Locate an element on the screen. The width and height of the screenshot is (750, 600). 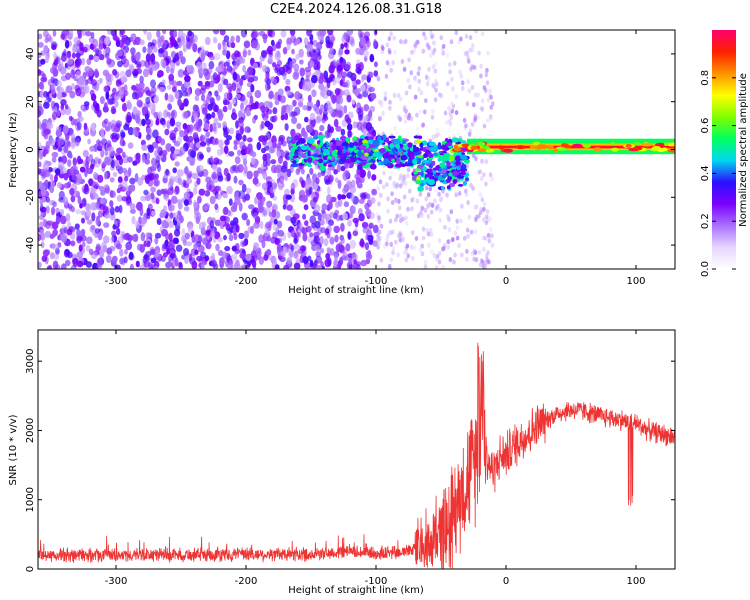
snr-xtick-label: -300 is located at coordinates (116, 581).